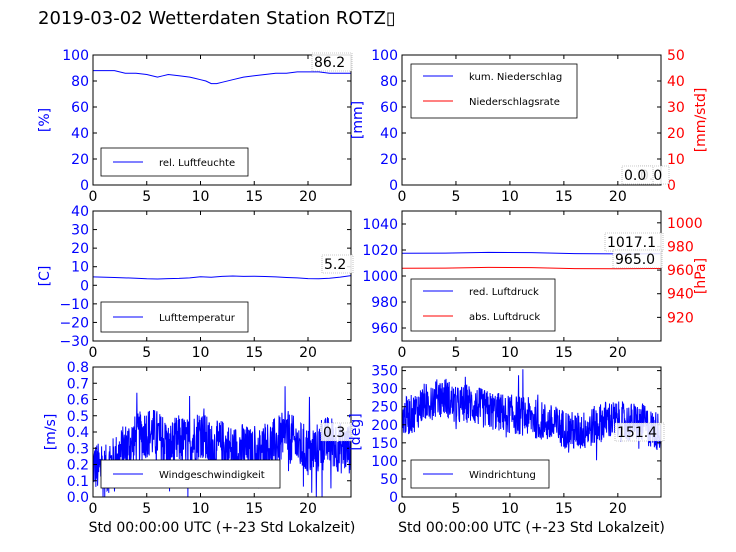 The image size is (736, 552). What do you see at coordinates (308, 353) in the screenshot?
I see `x-tick-label-temperature-20: 20` at bounding box center [308, 353].